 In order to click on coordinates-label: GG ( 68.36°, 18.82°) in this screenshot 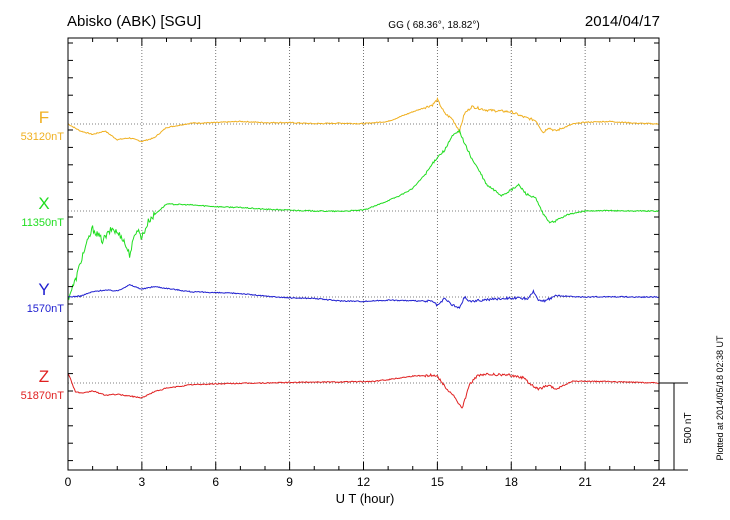, I will do `click(433, 25)`.